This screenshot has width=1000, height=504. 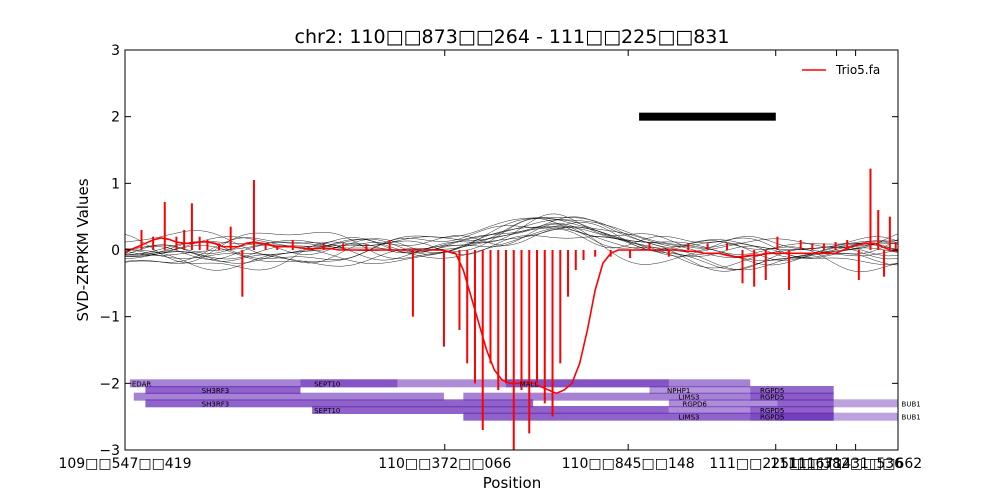 What do you see at coordinates (512, 483) in the screenshot?
I see `x-axis-label: Position` at bounding box center [512, 483].